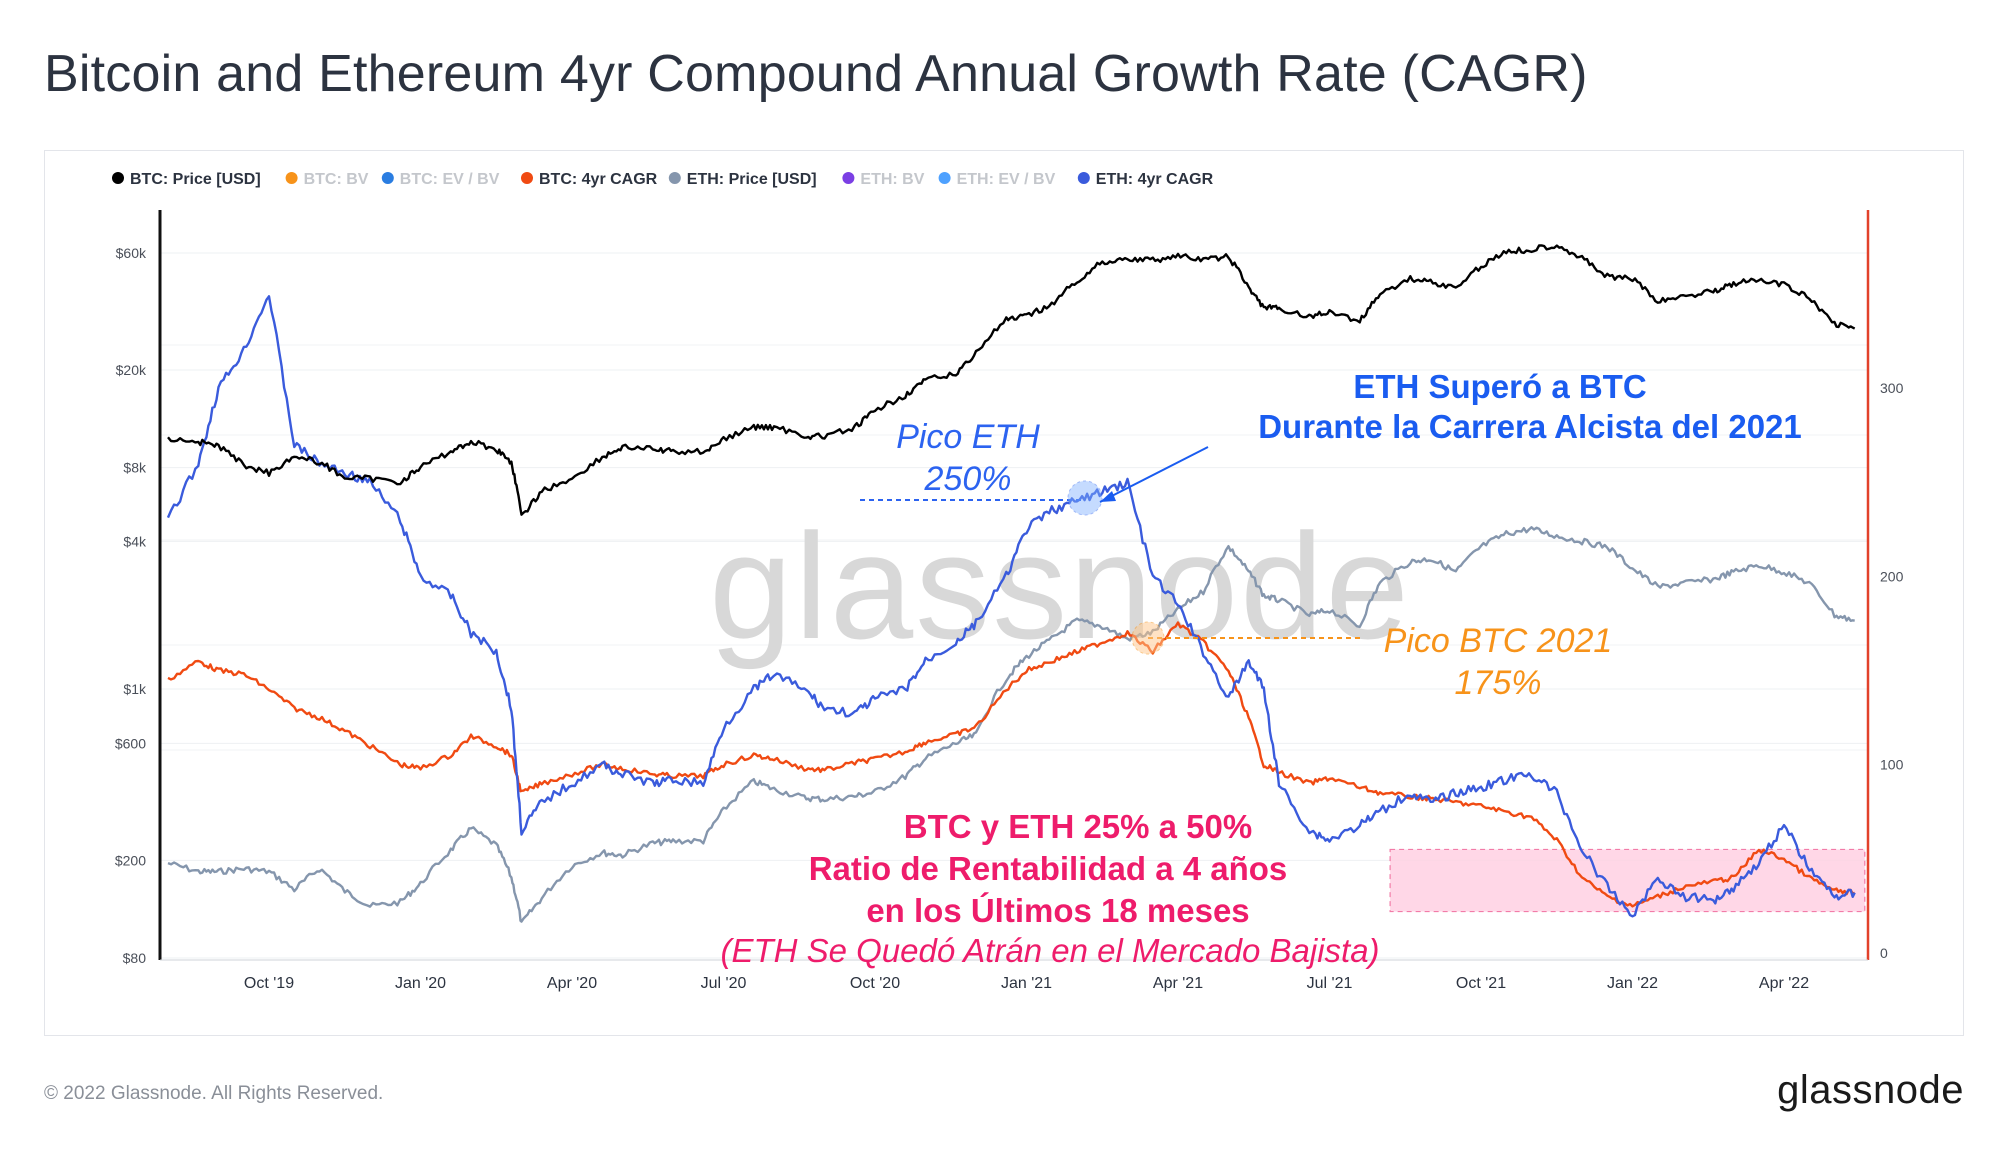 The image size is (2000, 1152). What do you see at coordinates (214, 1093) in the screenshot?
I see `copyright-text: © 2022 Glassnode. All Rights Reserved.` at bounding box center [214, 1093].